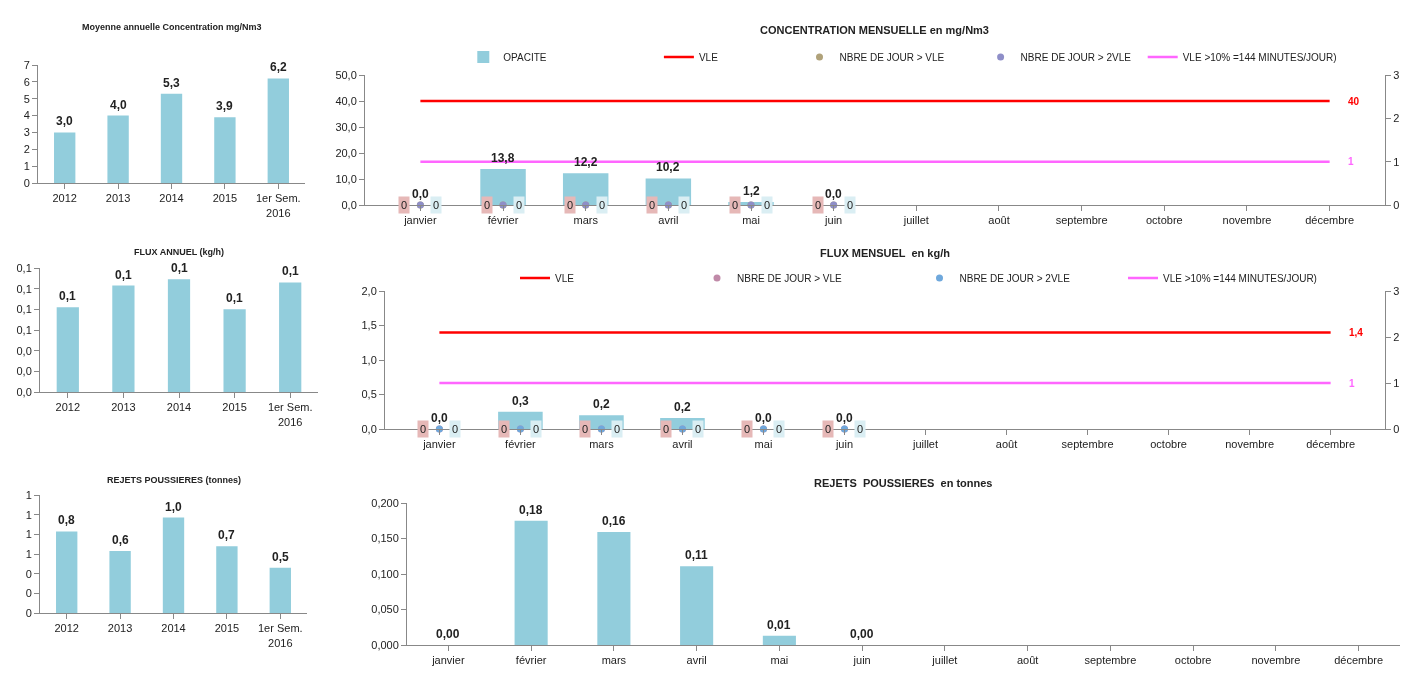 This screenshot has height=675, width=1410. Describe the element at coordinates (668, 167) in the screenshot. I see `data-label: 10,2` at that location.